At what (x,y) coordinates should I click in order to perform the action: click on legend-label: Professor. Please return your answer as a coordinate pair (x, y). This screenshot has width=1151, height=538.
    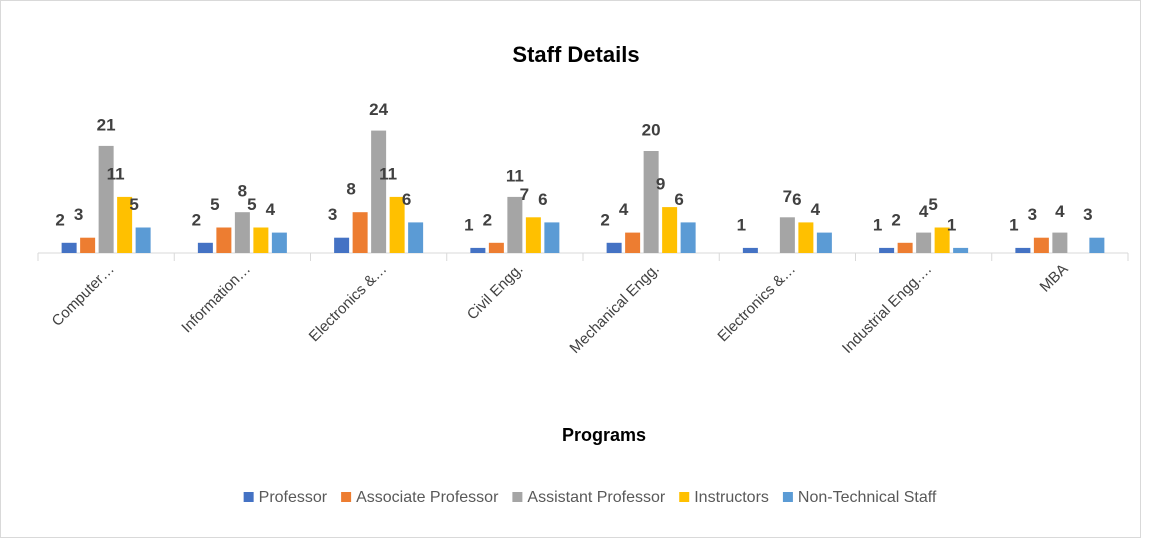
    Looking at the image, I should click on (293, 497).